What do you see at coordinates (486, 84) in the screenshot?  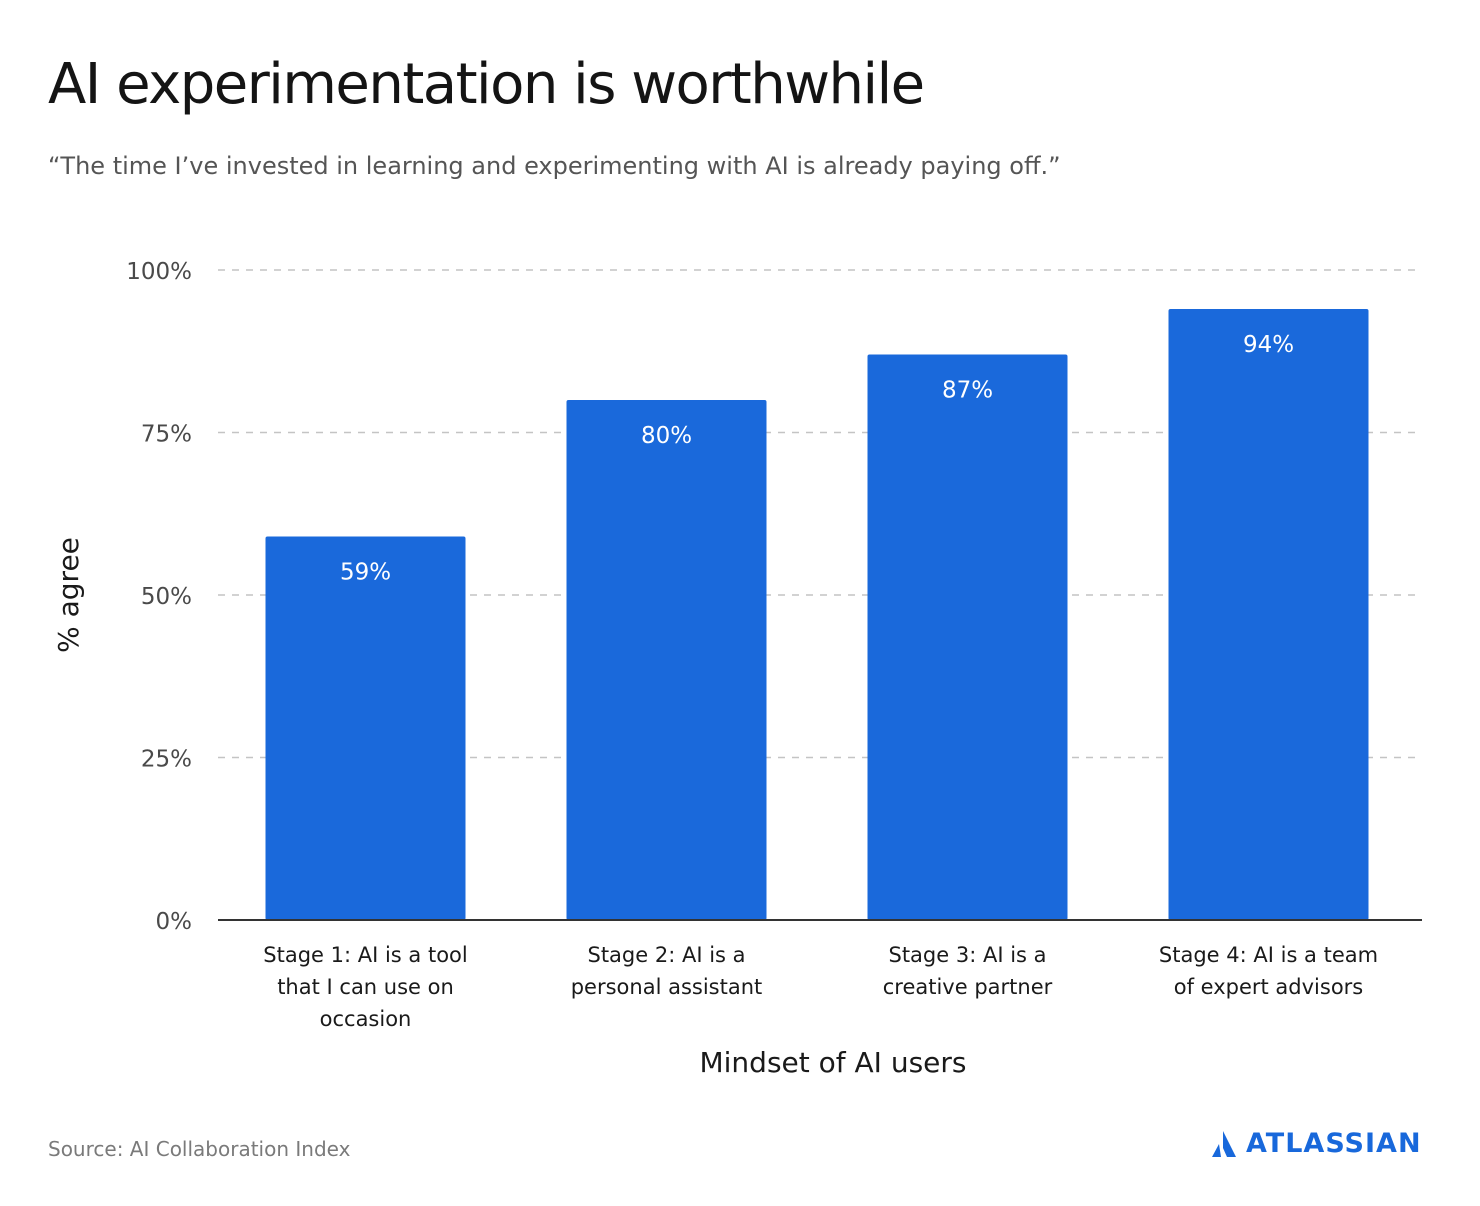 I see `chart-title: AI experimentation is worthwhile` at bounding box center [486, 84].